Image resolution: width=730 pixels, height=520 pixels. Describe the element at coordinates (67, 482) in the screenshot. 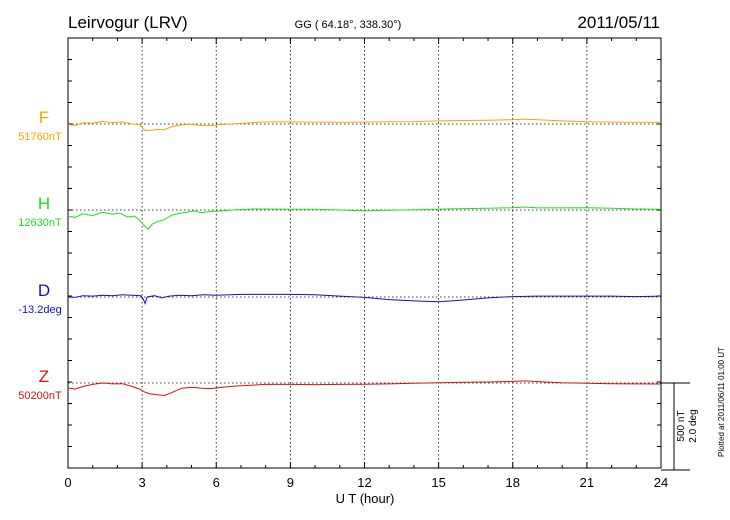

I see `x-tick-label: 0` at that location.